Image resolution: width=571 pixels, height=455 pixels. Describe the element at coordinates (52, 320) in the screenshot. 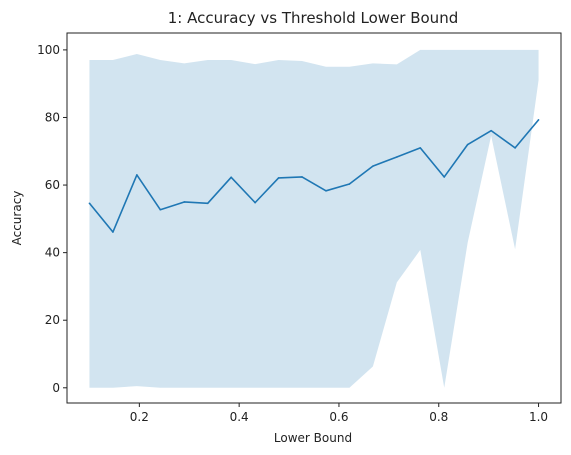

I see `y-tick-label: 20` at that location.